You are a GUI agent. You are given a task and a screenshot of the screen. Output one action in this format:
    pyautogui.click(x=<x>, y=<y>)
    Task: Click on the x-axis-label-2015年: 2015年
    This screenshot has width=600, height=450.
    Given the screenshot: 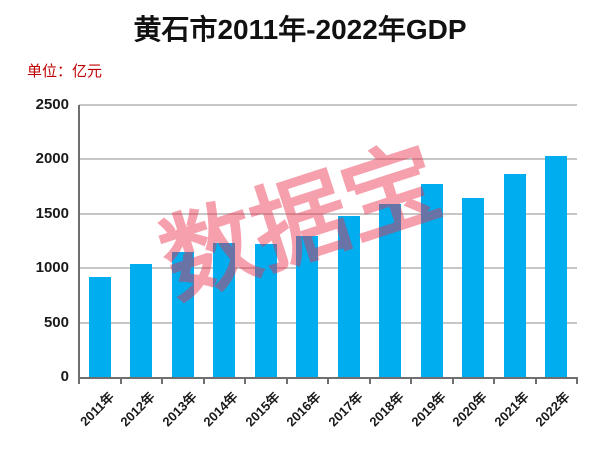 What is the action you would take?
    pyautogui.click(x=262, y=409)
    